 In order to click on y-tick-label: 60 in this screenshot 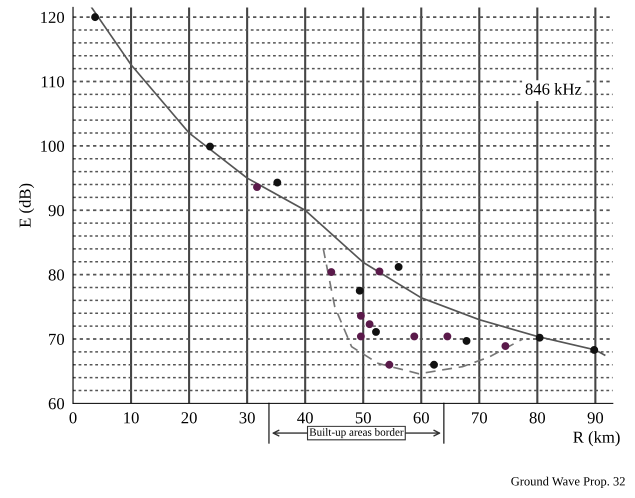, I will do `click(56, 404)`.